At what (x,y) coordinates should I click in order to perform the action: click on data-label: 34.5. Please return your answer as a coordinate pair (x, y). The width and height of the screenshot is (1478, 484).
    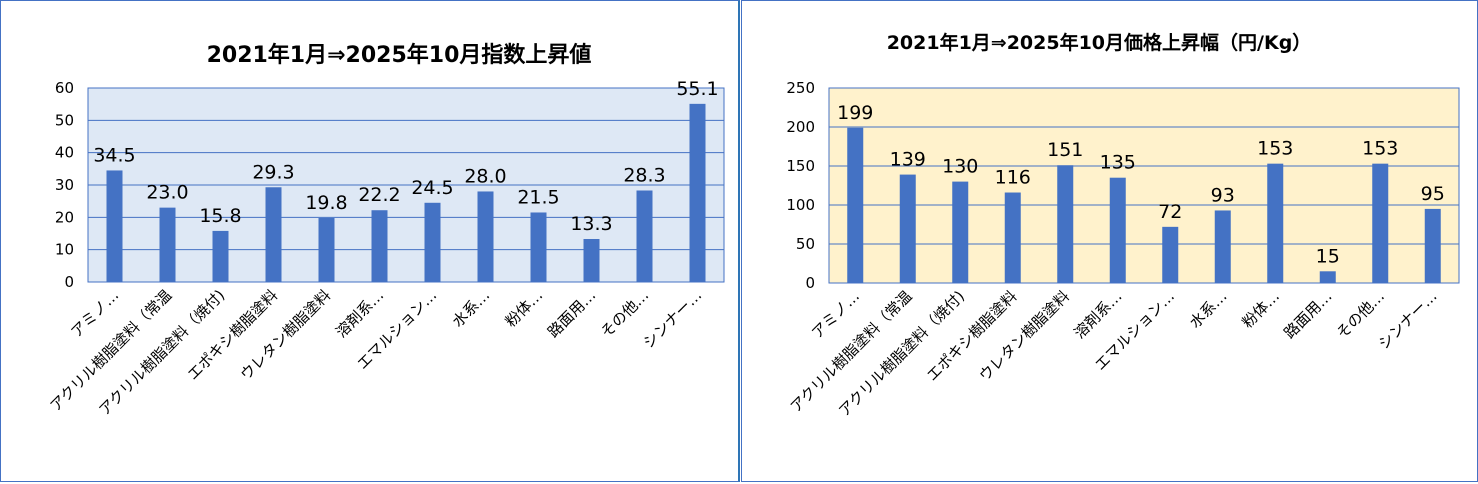
    Looking at the image, I should click on (114, 155).